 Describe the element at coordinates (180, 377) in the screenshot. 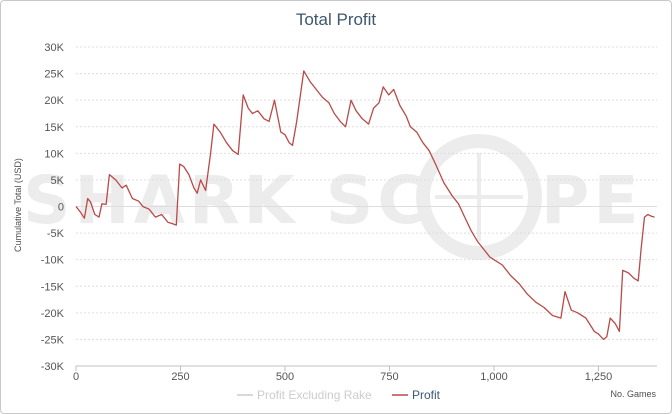

I see `x-tick-label: 250` at that location.